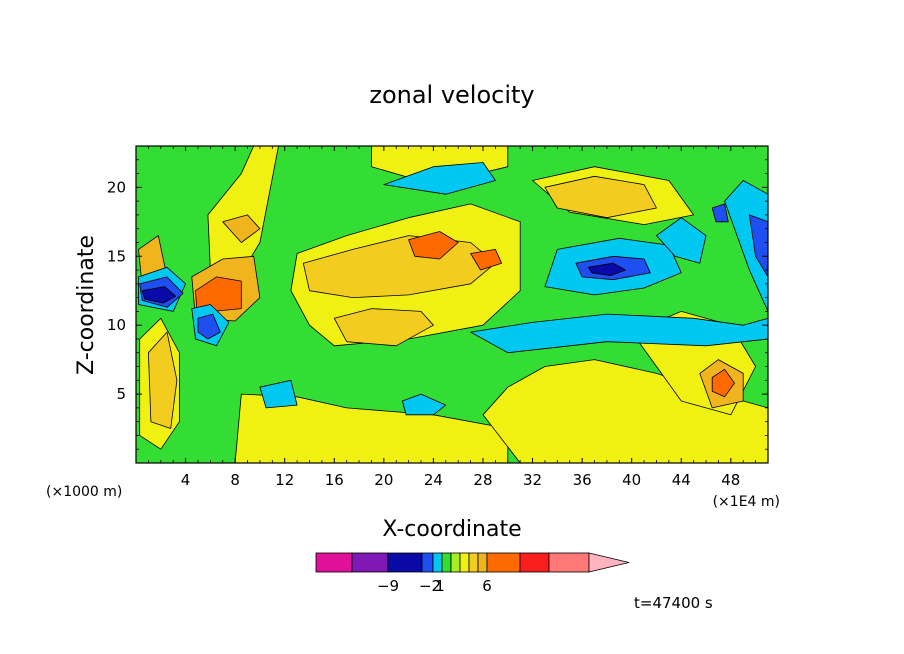  I want to click on x-tick-label: 24, so click(433, 480).